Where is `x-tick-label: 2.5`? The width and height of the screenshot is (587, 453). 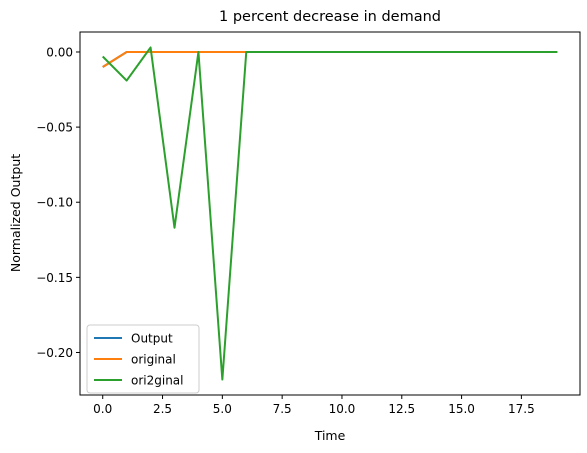
x-tick-label: 2.5 is located at coordinates (162, 409).